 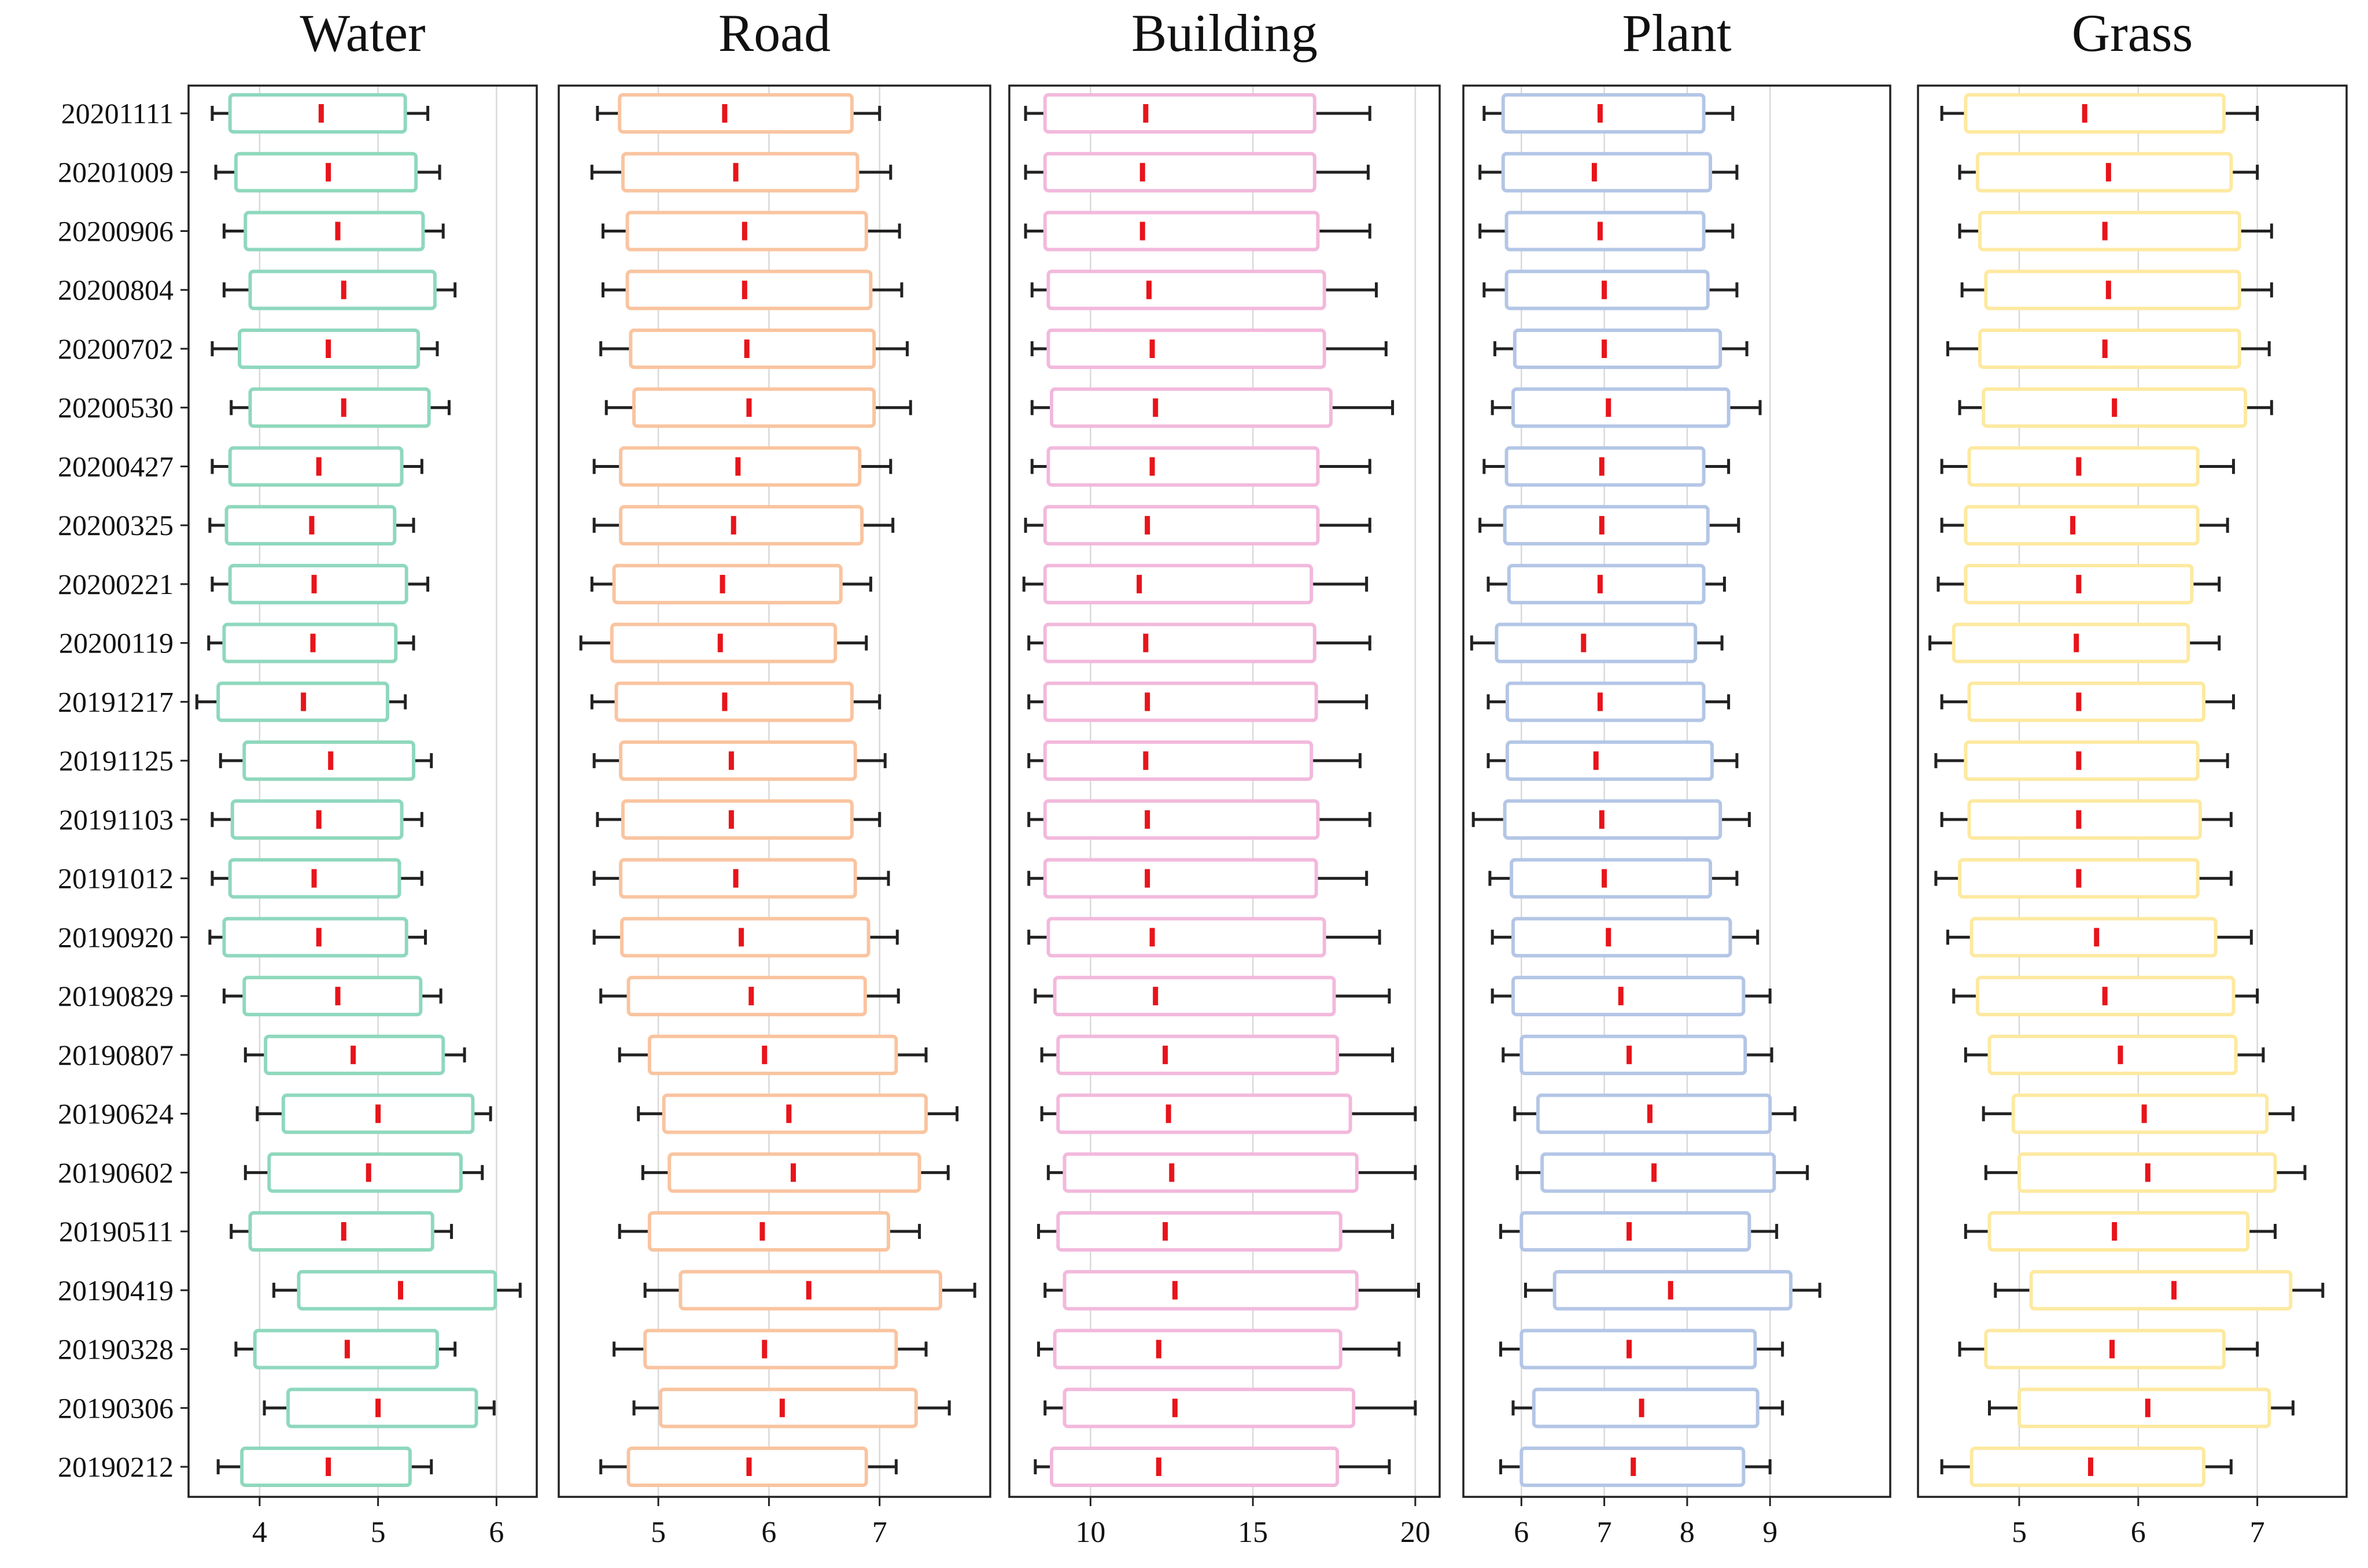 What do you see at coordinates (116, 349) in the screenshot?
I see `date-label: 20200702` at bounding box center [116, 349].